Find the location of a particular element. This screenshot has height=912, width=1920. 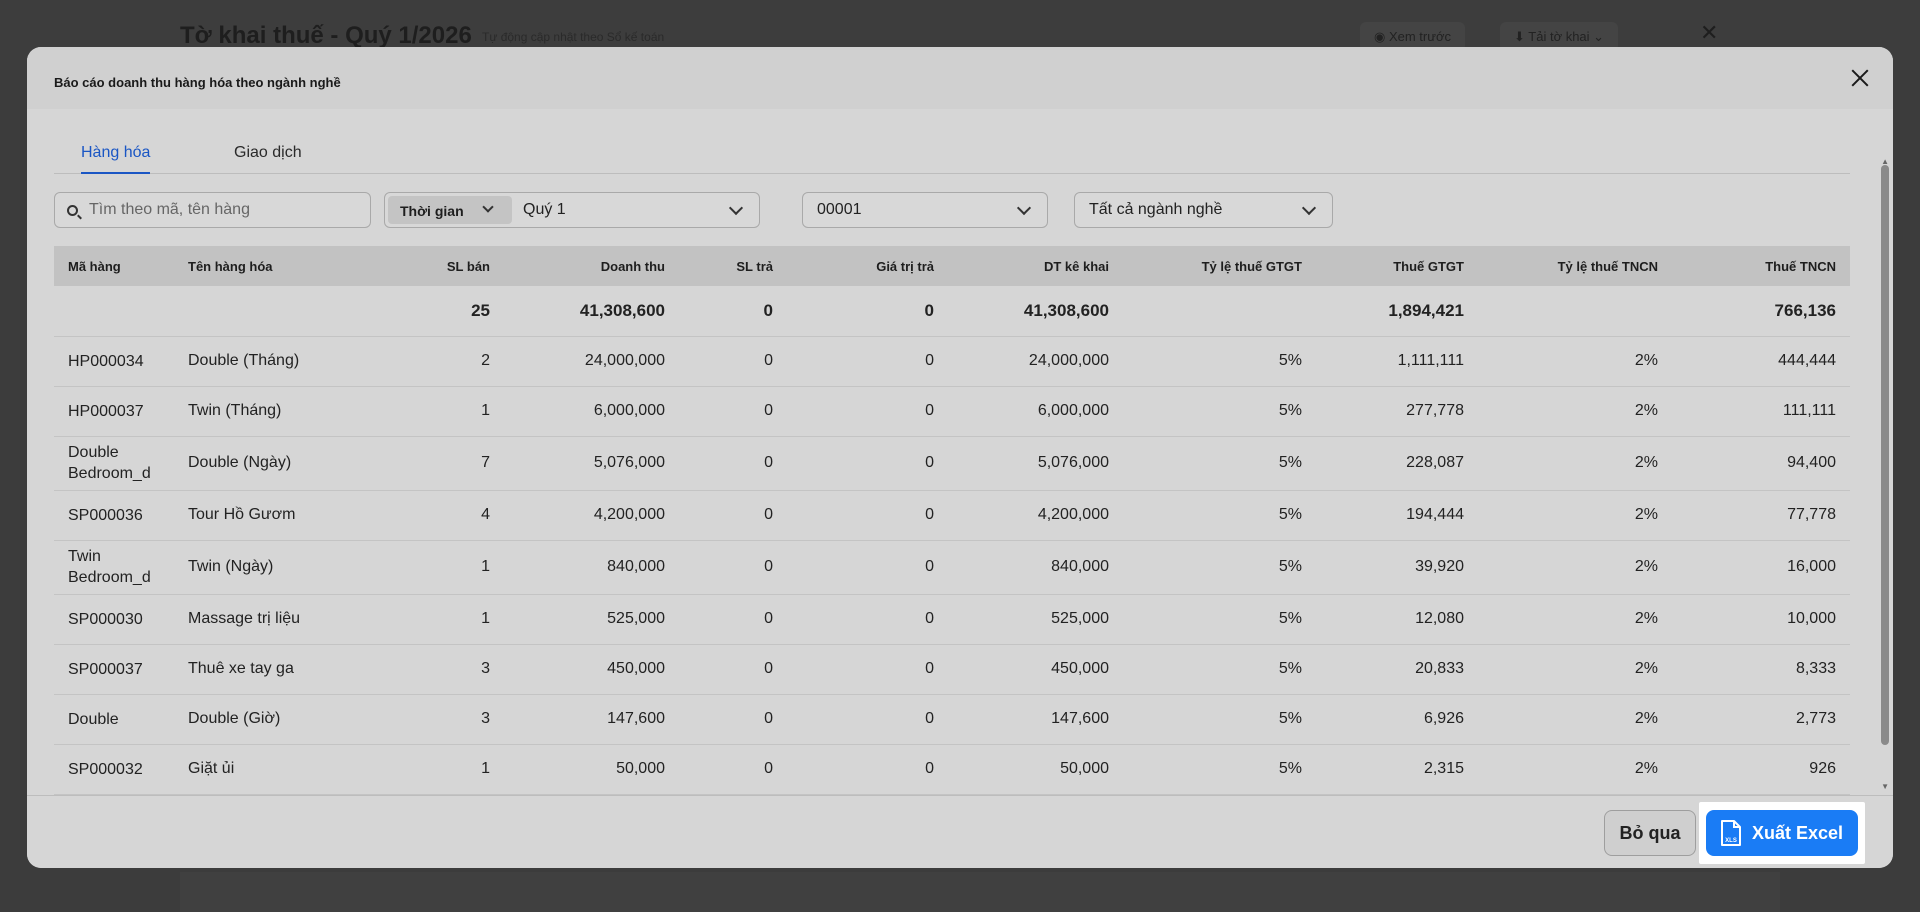

tab-transactions: Giao dịch is located at coordinates (268, 152).